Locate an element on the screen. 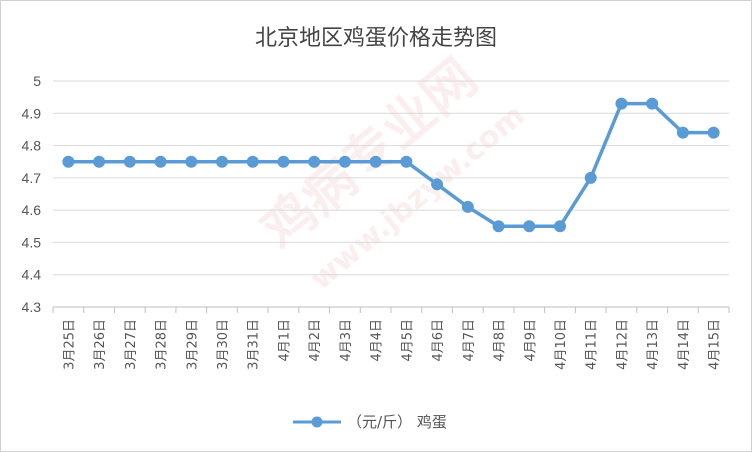  y-tick-label: 4.9 is located at coordinates (32, 113).